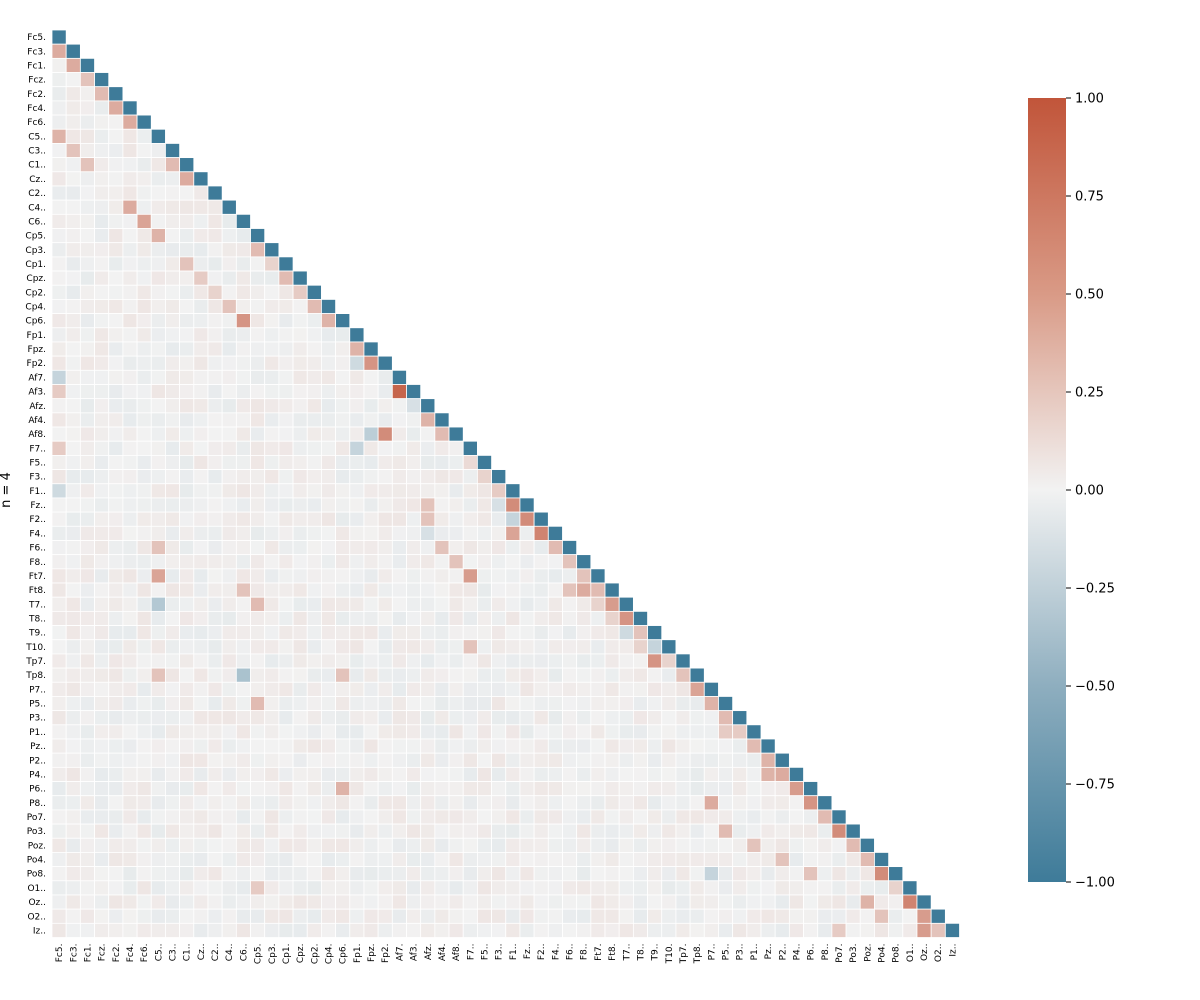 This screenshot has height=1000, width=1200. I want to click on x-tick-label: F5.., so click(485, 952).